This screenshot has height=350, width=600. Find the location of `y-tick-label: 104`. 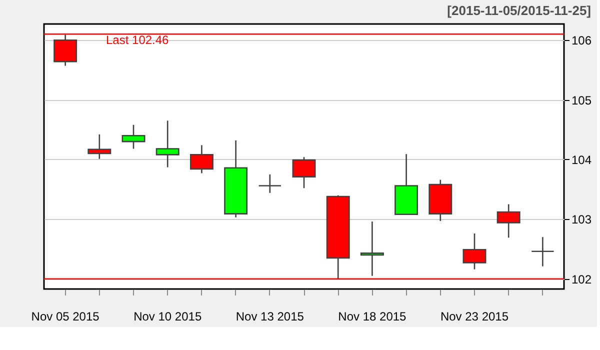

y-tick-label: 104 is located at coordinates (582, 159).